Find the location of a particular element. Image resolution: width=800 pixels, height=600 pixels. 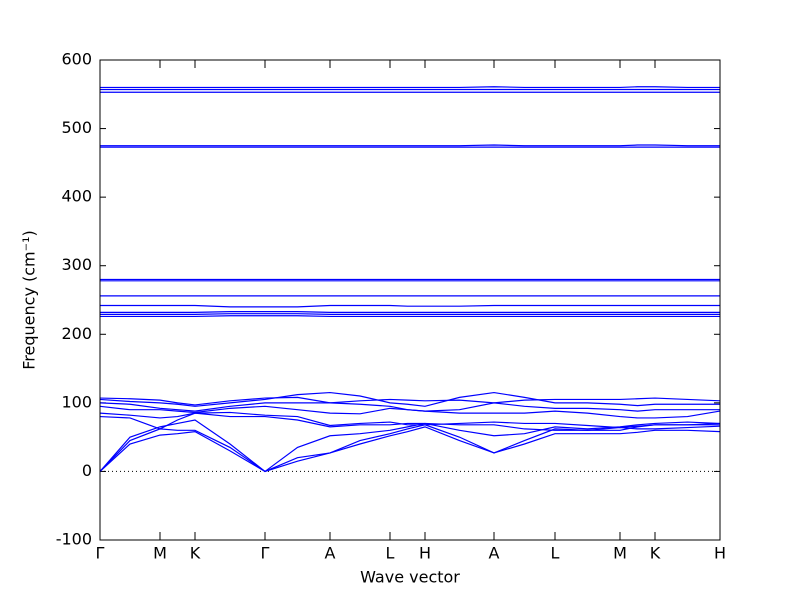

y-tick-label: 600 is located at coordinates (76, 59).